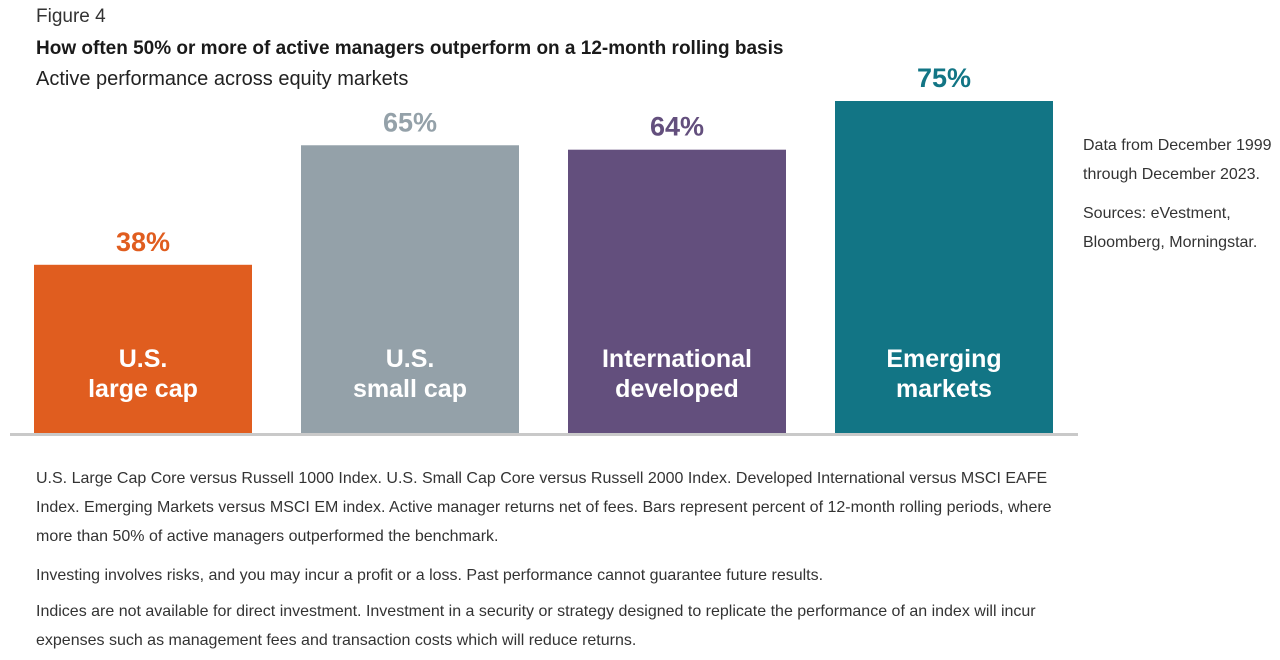 The image size is (1280, 660). I want to click on bar-category-label-1-1: small cap, so click(410, 389).